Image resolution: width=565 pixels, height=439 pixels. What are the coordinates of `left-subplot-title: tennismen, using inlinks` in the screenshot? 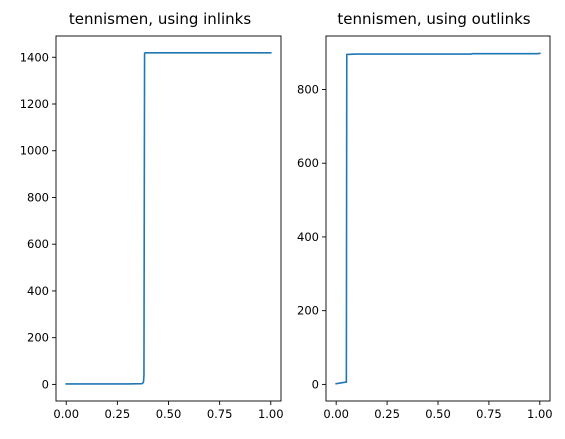 It's located at (160, 19).